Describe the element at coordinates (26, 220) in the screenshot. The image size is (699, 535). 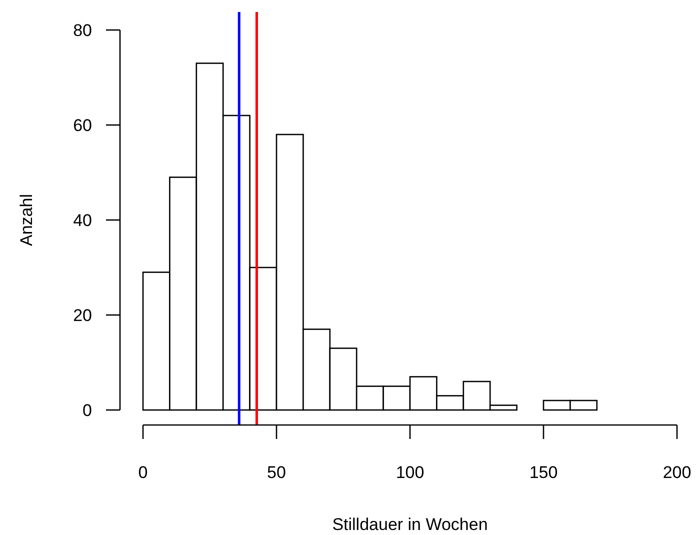
I see `y-axis-title: Anzahl` at that location.